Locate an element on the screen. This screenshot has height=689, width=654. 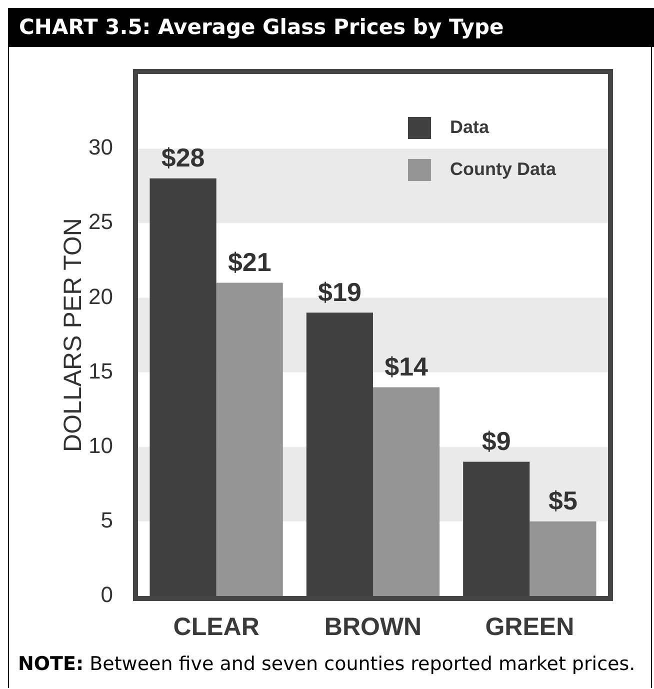
y-axis-title: DOLLARS PER TON is located at coordinates (72, 335).